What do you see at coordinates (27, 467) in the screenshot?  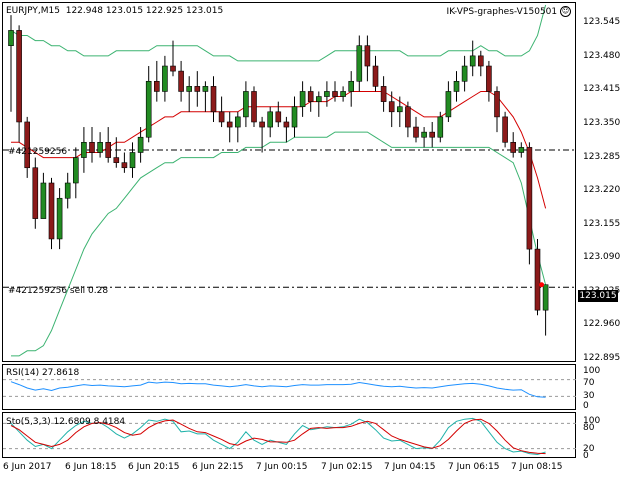 I see `time-tick: 6 Jun 2017` at bounding box center [27, 467].